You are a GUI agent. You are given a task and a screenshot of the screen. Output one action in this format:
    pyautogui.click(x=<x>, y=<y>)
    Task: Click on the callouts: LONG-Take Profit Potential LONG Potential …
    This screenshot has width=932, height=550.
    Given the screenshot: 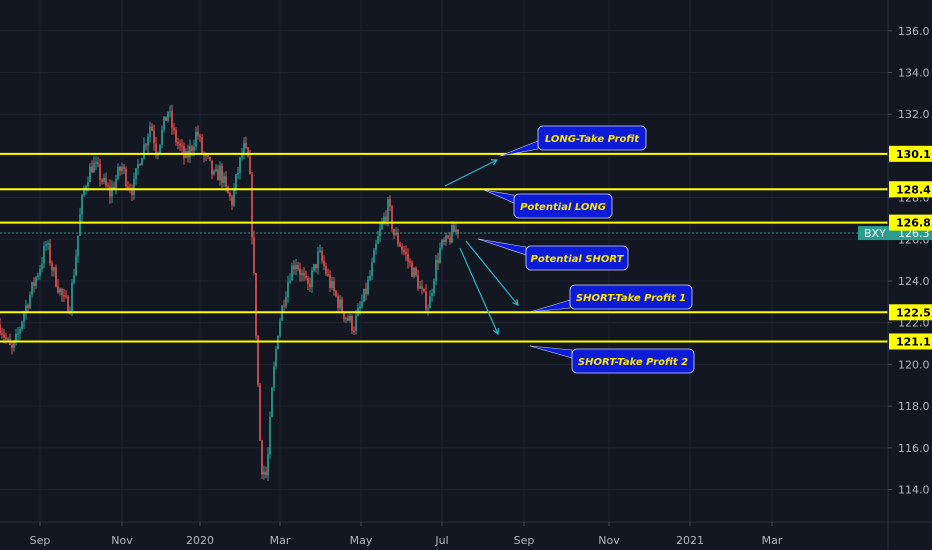 What is the action you would take?
    pyautogui.click(x=586, y=249)
    